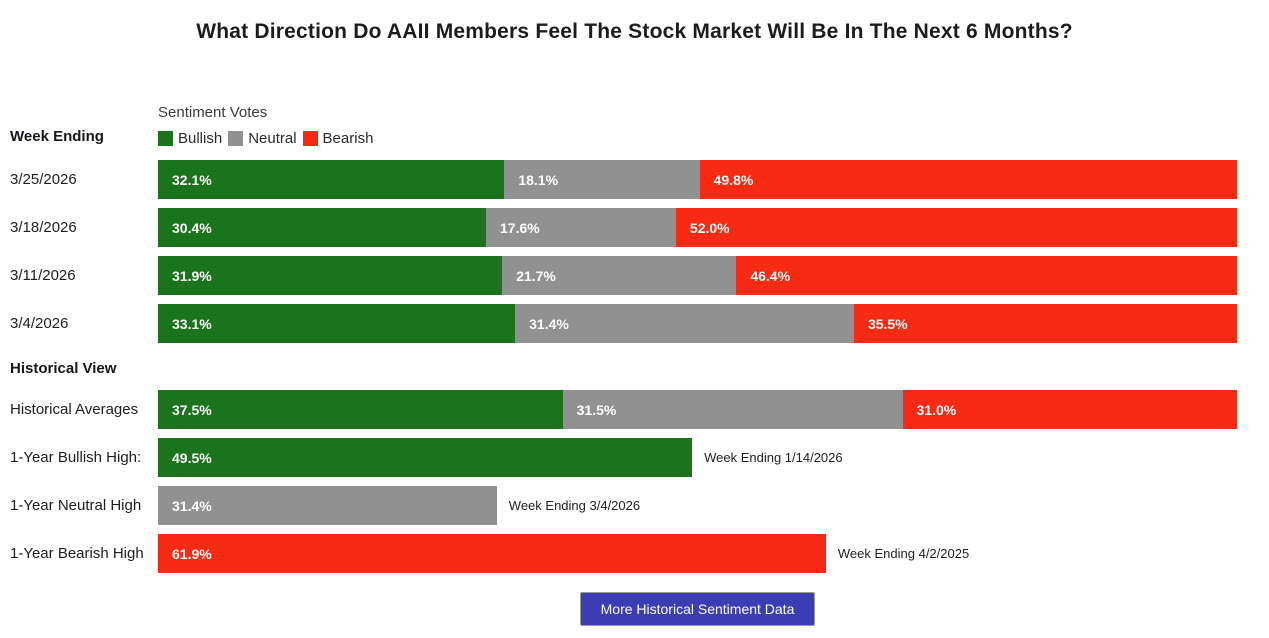 The image size is (1269, 638). I want to click on stacked-bar: 30.4% 17.6% 52.0%, so click(697, 227).